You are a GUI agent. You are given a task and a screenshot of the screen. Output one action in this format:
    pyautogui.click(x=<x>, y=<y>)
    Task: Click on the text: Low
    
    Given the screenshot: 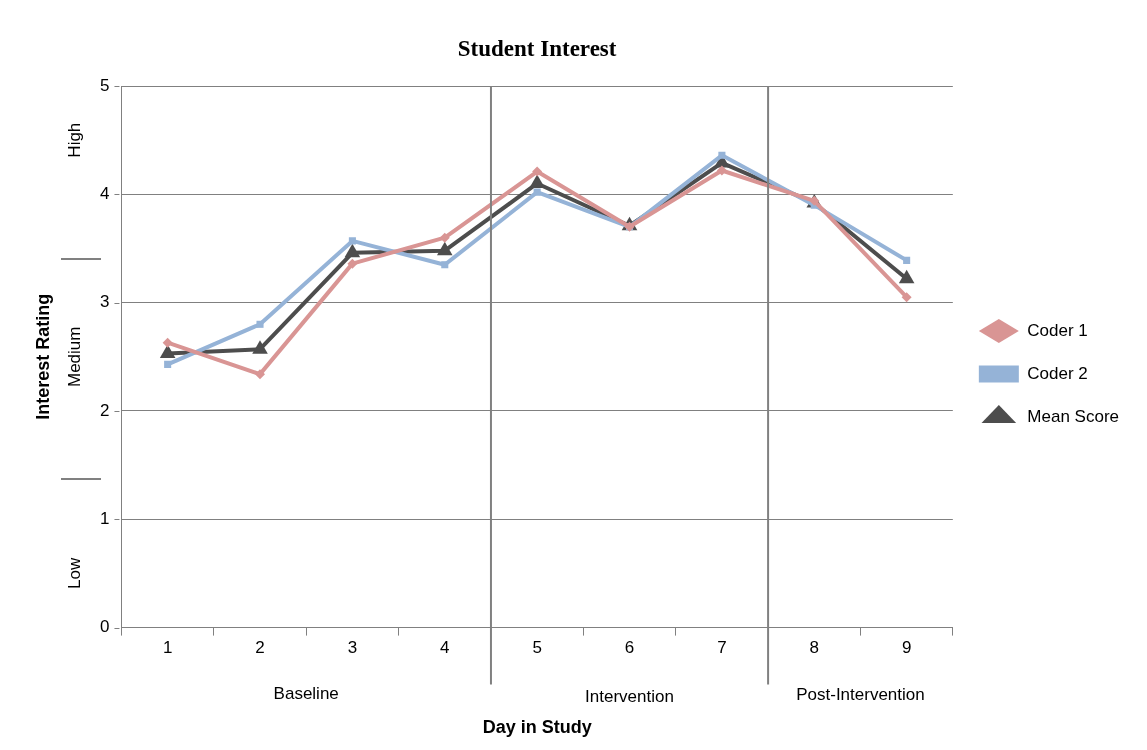 What is the action you would take?
    pyautogui.click(x=74, y=573)
    